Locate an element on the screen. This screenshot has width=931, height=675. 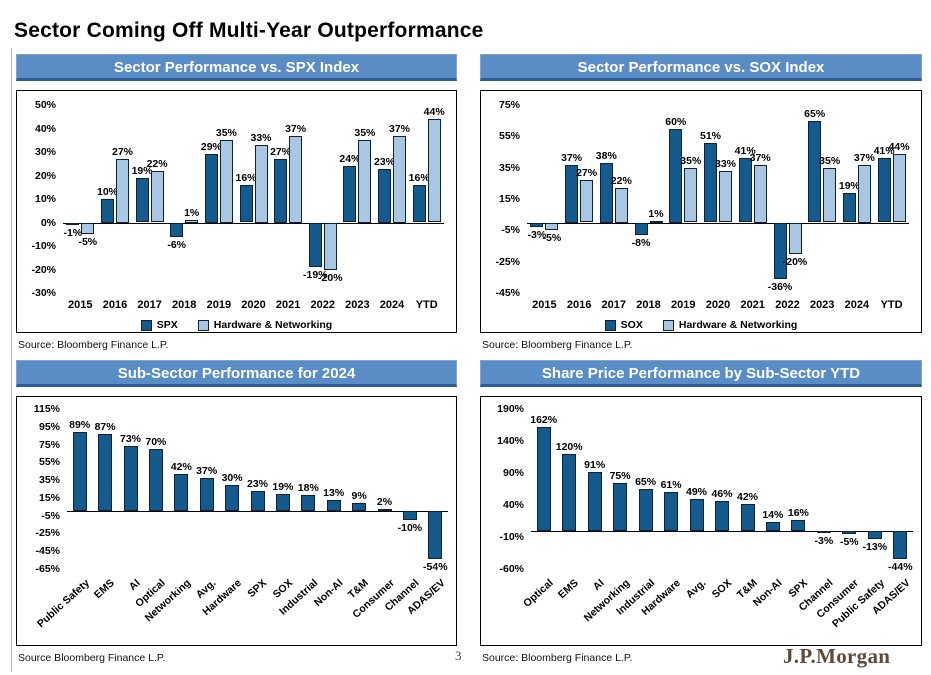
bar-value-label: -19% is located at coordinates (315, 275).